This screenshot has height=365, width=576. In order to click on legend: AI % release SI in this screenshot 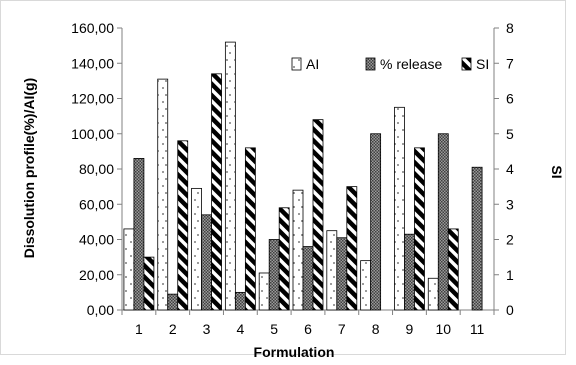, I will do `click(390, 64)`.